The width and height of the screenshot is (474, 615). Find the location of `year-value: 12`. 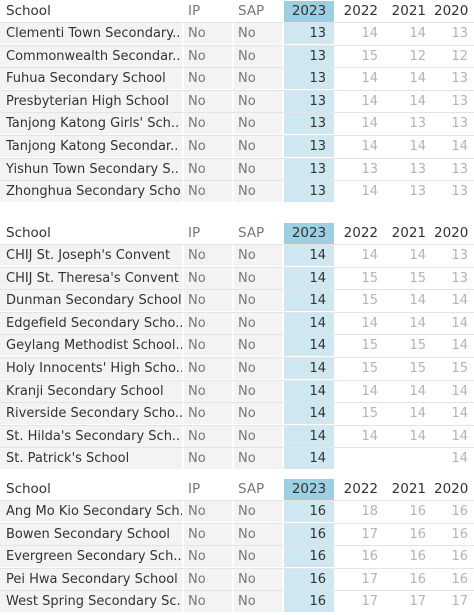

year-value: 12 is located at coordinates (417, 56).